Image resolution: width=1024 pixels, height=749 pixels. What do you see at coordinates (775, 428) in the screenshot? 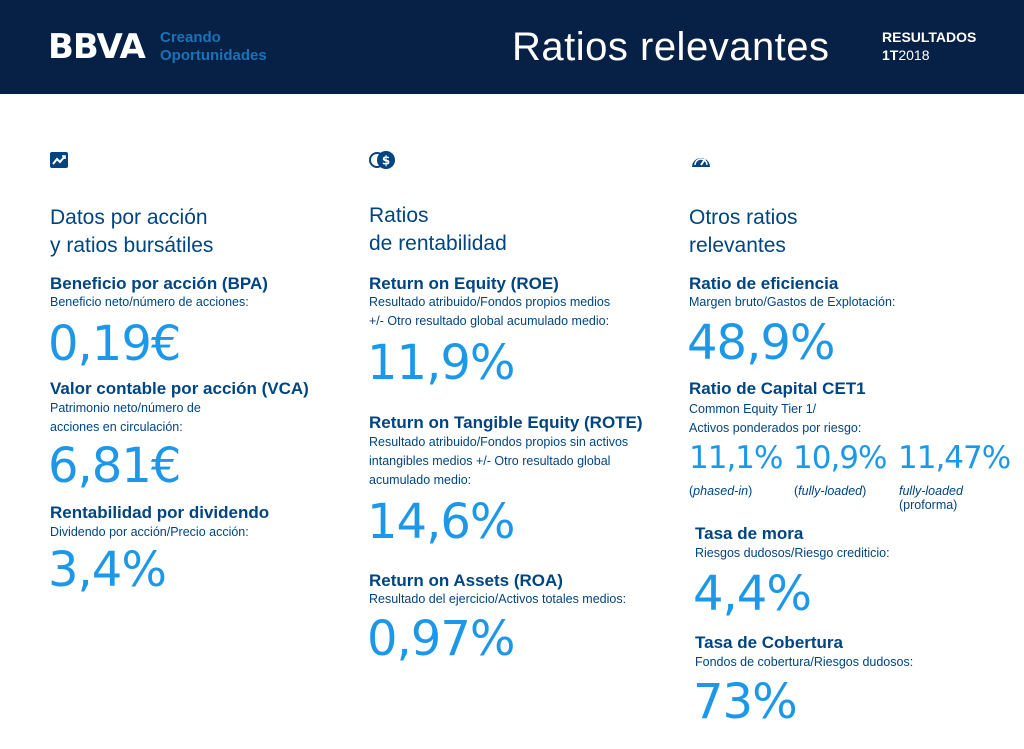
I see `metric-desc-cet1-line2: Activos ponderados por riesgo:` at bounding box center [775, 428].